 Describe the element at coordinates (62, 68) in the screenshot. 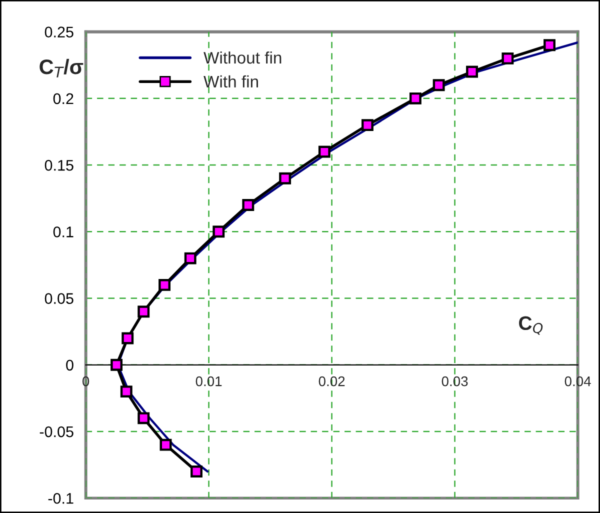

I see `y-axis-title: C$_{T}$/σ` at that location.